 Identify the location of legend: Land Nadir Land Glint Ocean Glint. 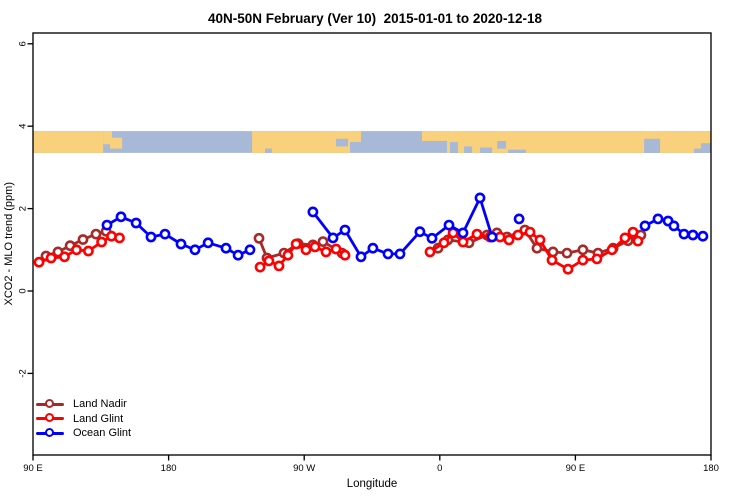
(83, 419).